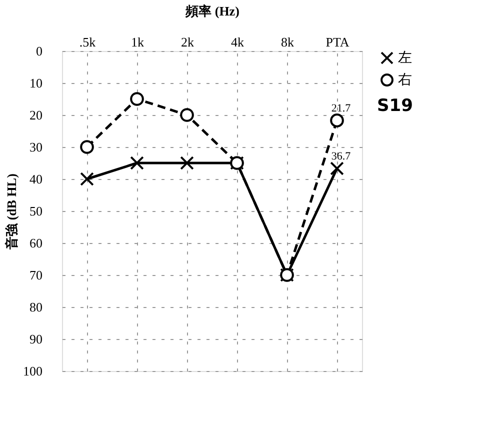  I want to click on y-tick-label: 10, so click(36, 83).